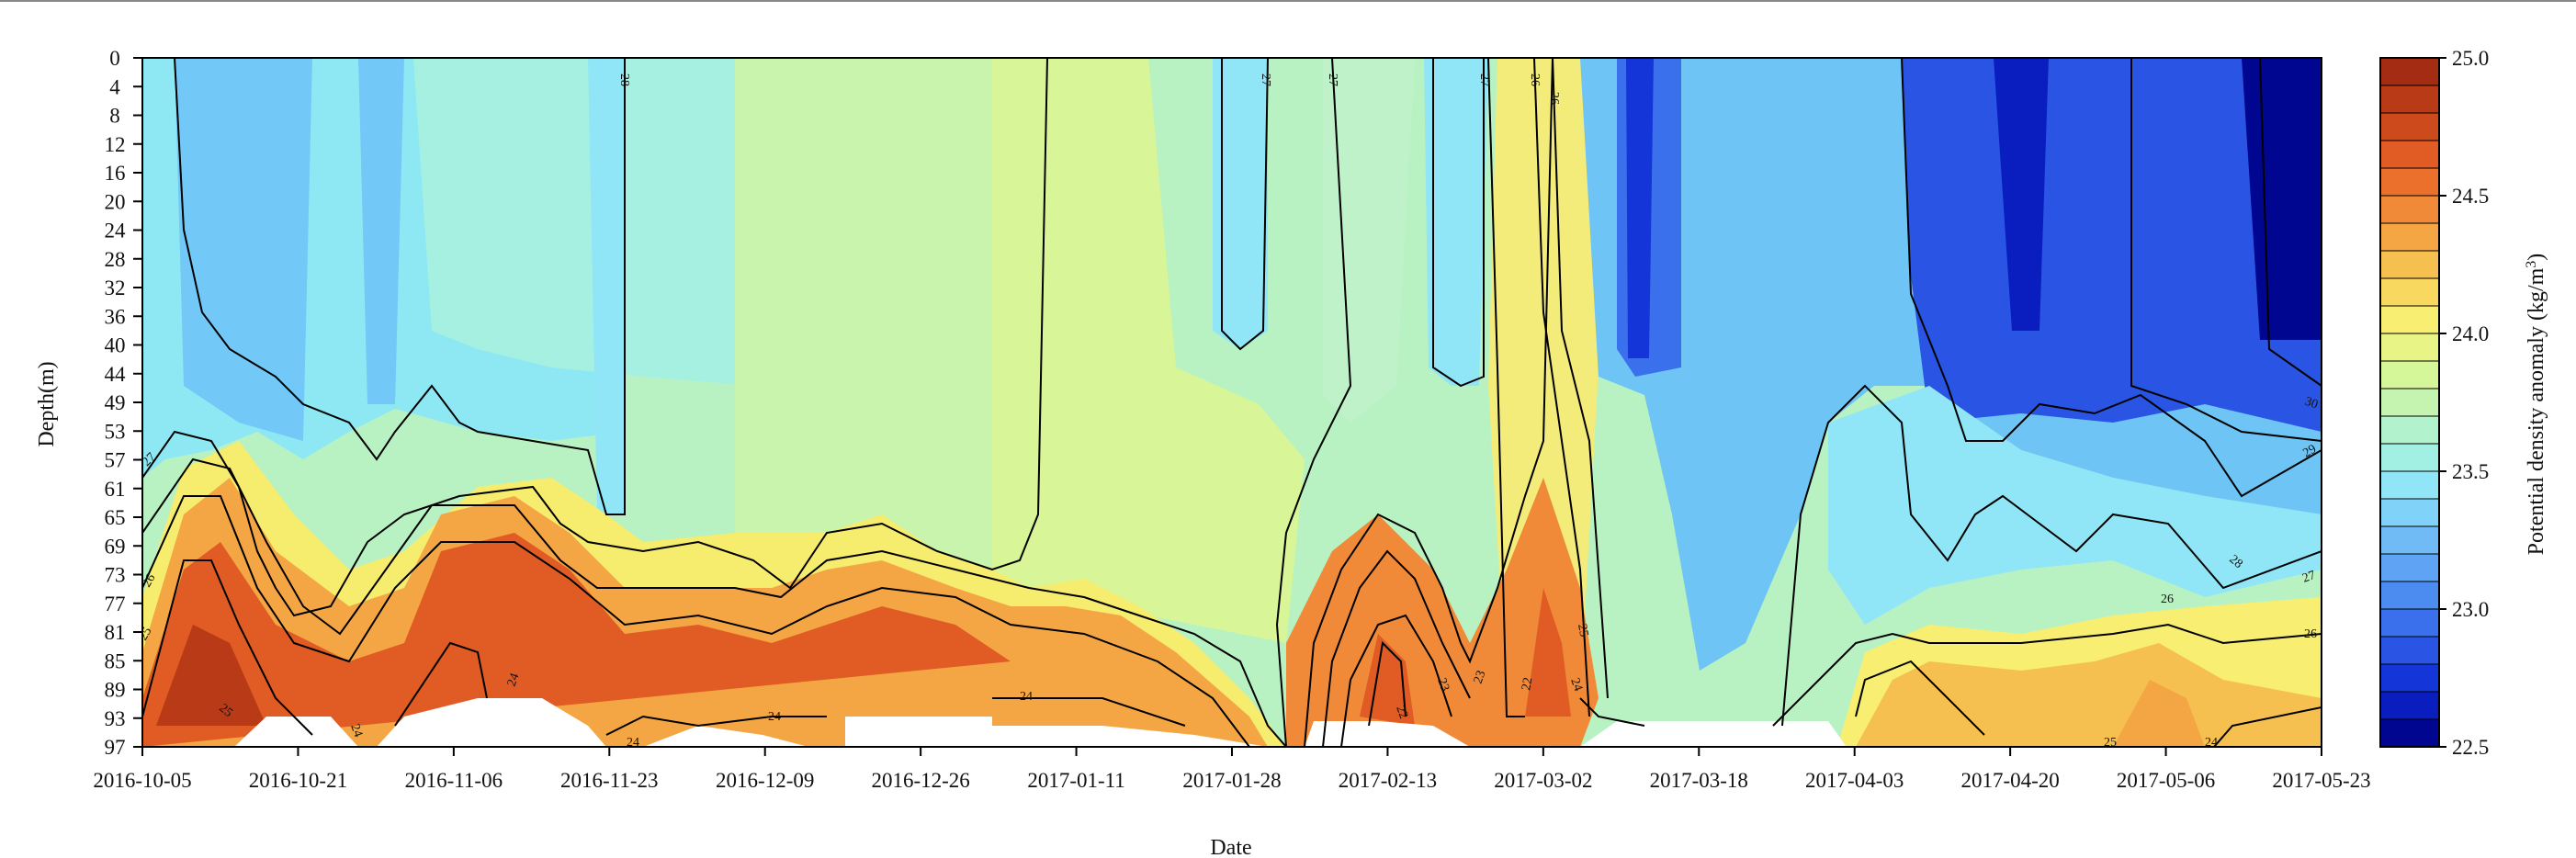 This screenshot has height=858, width=2576. Describe the element at coordinates (115, 490) in the screenshot. I see `y-tick-label: 61` at that location.